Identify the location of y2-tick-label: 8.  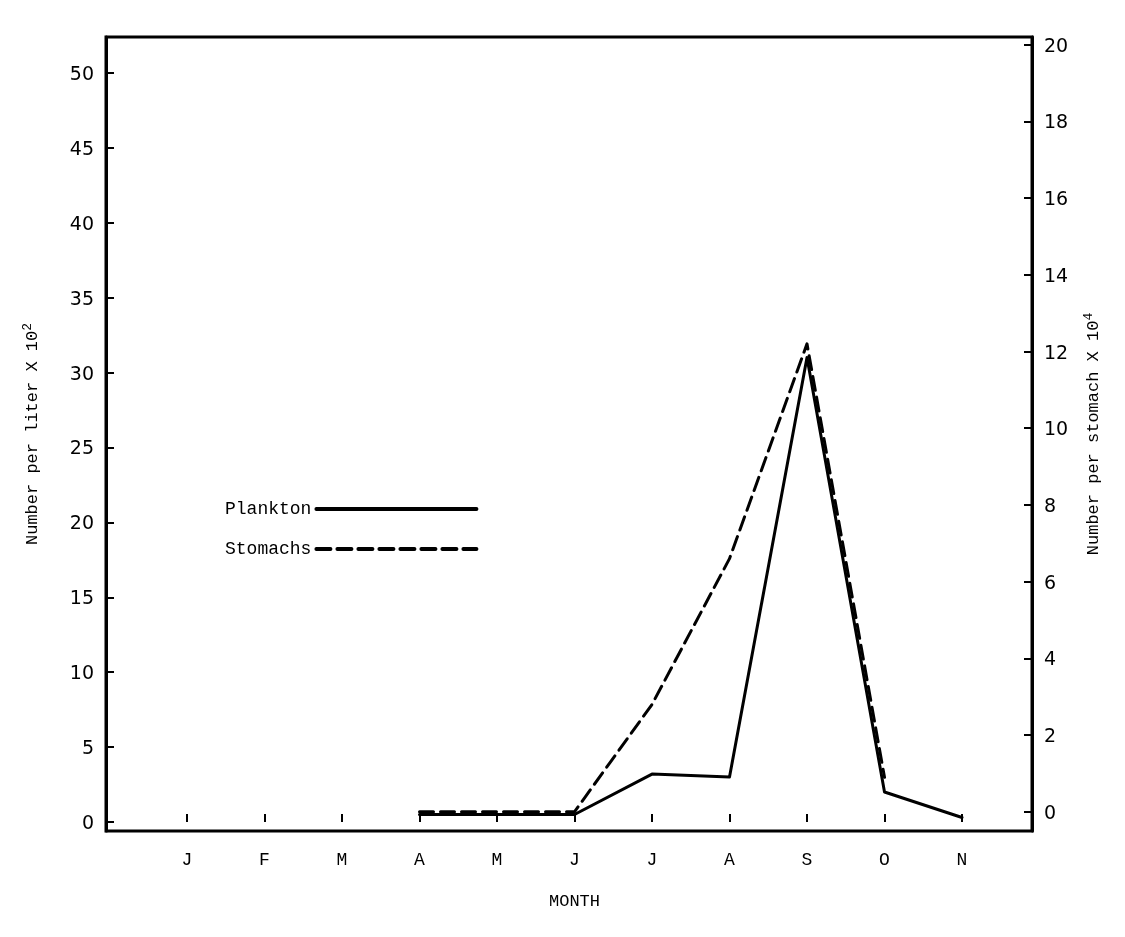
(1050, 504).